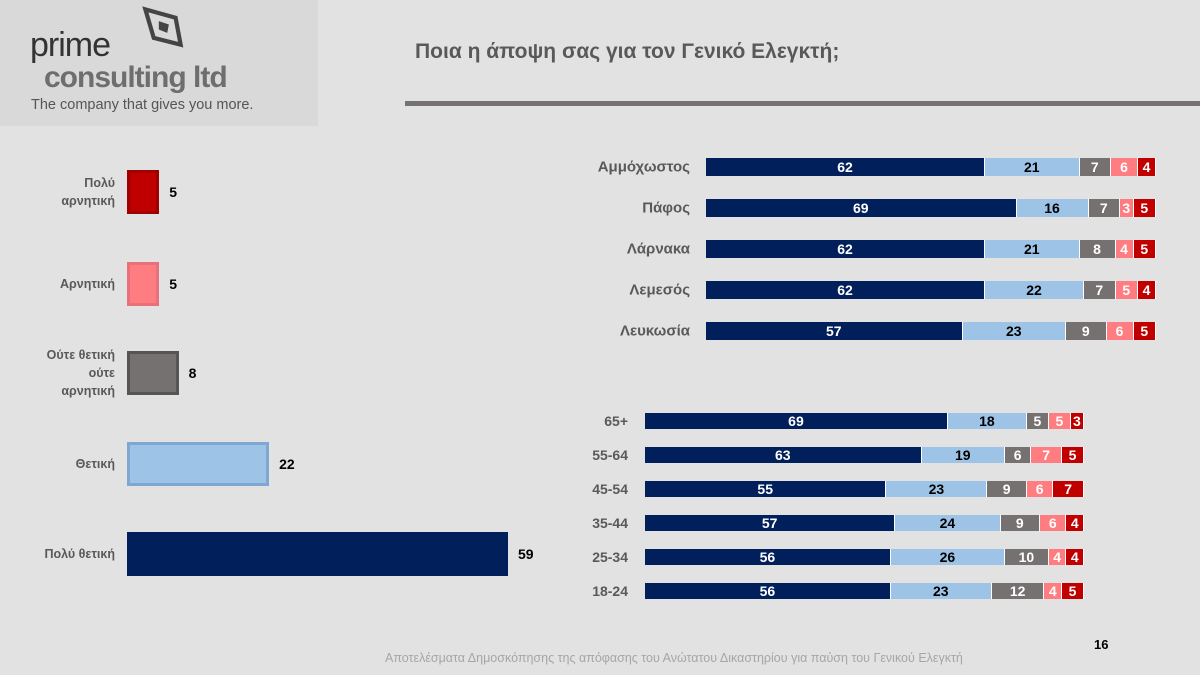 This screenshot has width=1200, height=675. Describe the element at coordinates (80, 373) in the screenshot. I see `category-label: Ούτε θετική ούτε αρνητική` at that location.